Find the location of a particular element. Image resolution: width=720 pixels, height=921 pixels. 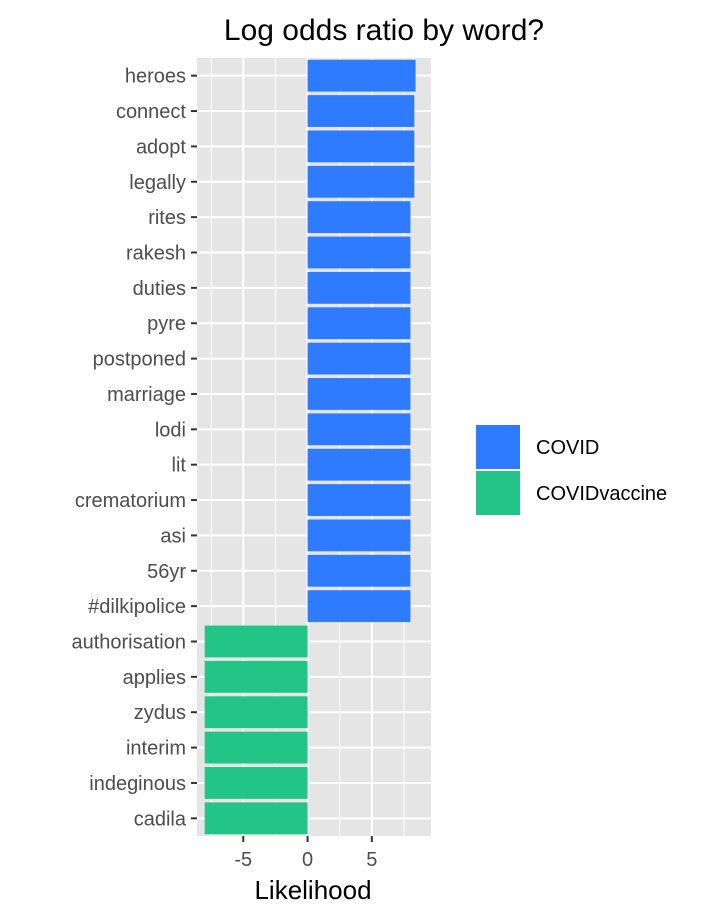

legend-key-covidvaccine is located at coordinates (498, 493).